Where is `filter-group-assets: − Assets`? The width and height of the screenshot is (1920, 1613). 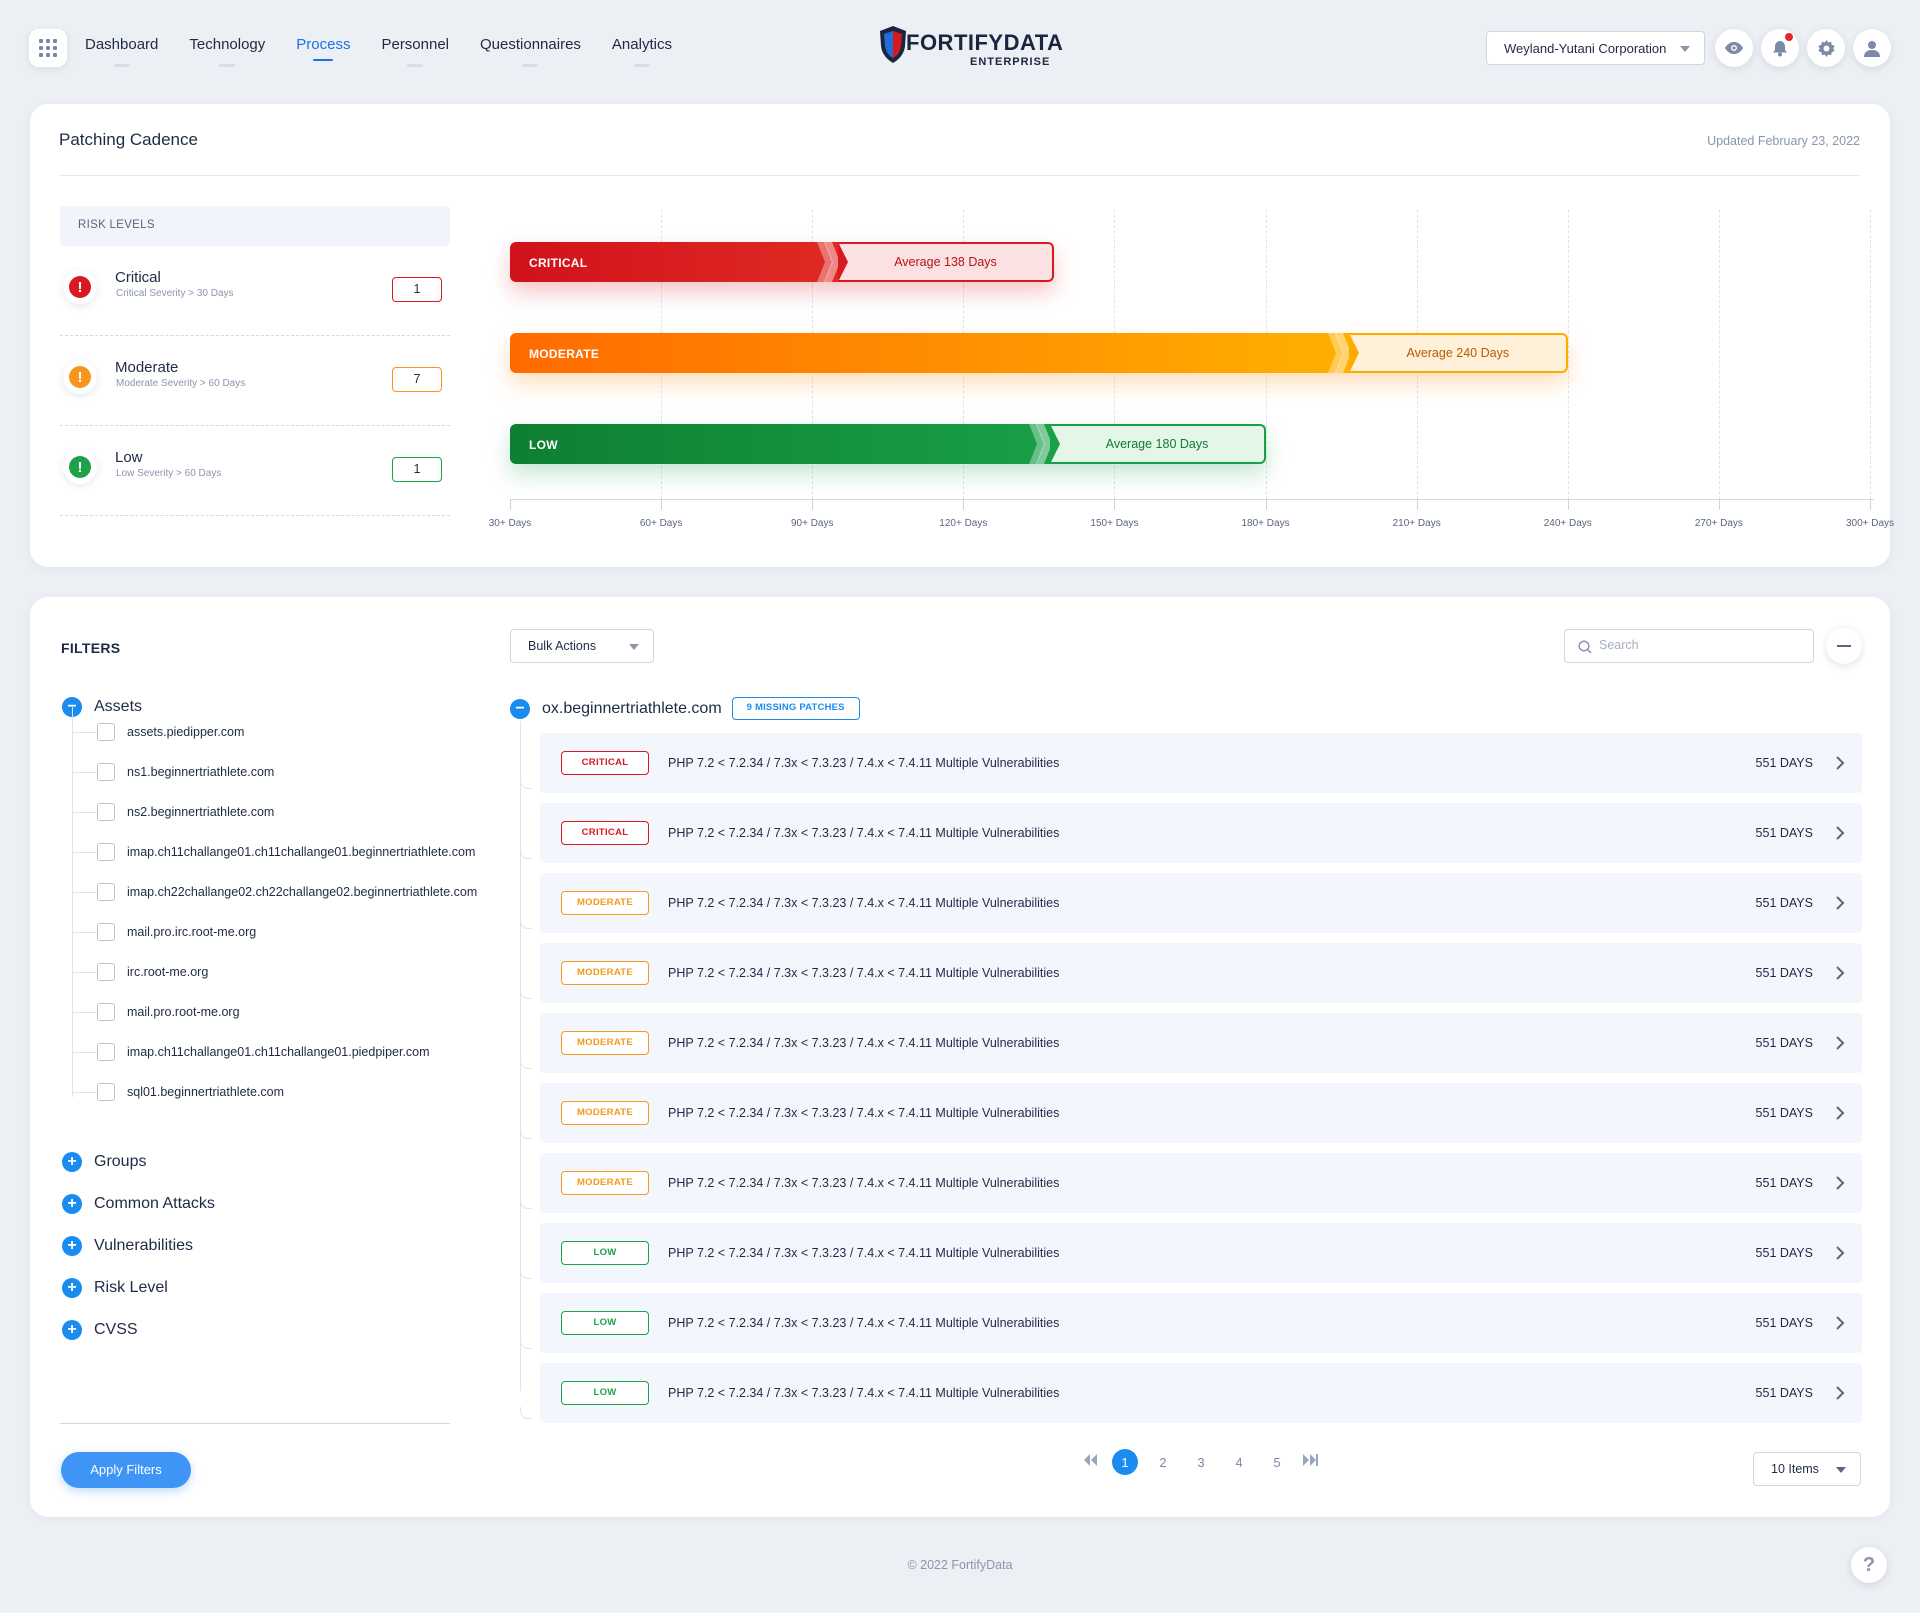
filter-group-assets: − Assets is located at coordinates (102, 707).